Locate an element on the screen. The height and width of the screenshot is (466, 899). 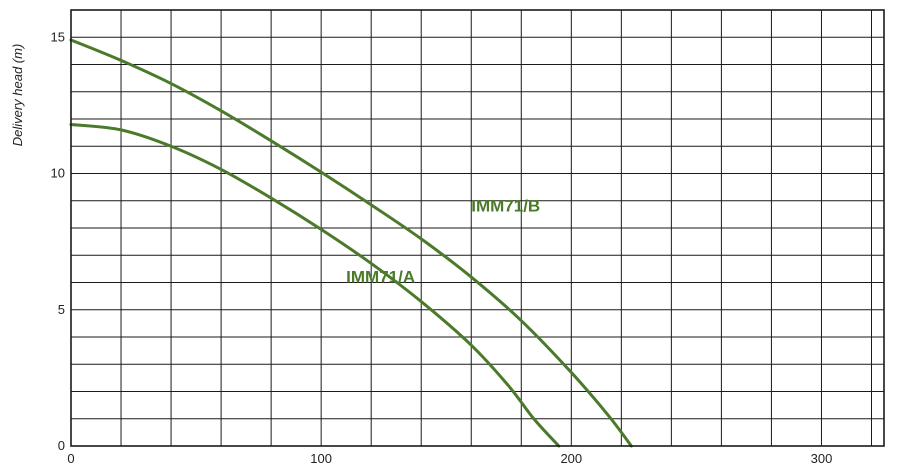
series-label: IMM71/B is located at coordinates (505, 206).